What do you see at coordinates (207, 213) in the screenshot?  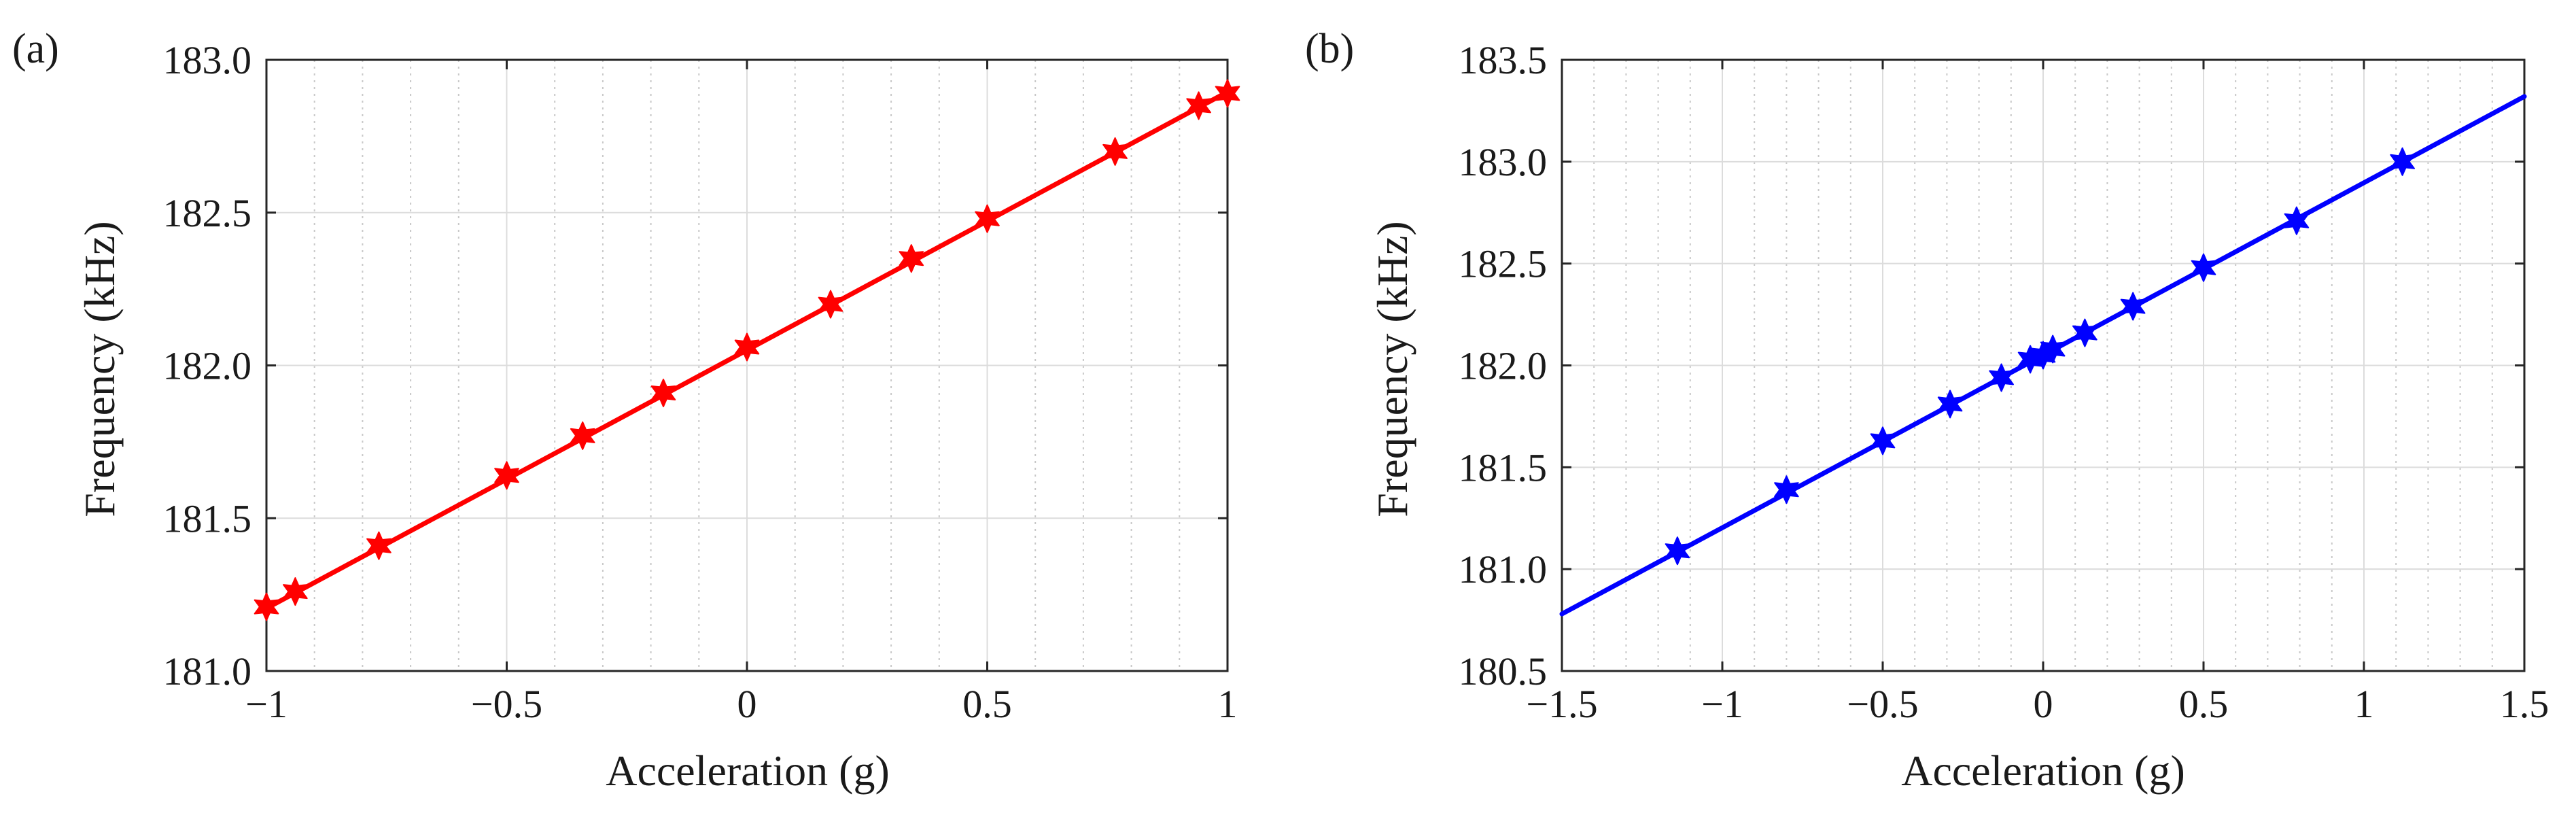 I see `panel-a-ytick-label: 182.5` at bounding box center [207, 213].